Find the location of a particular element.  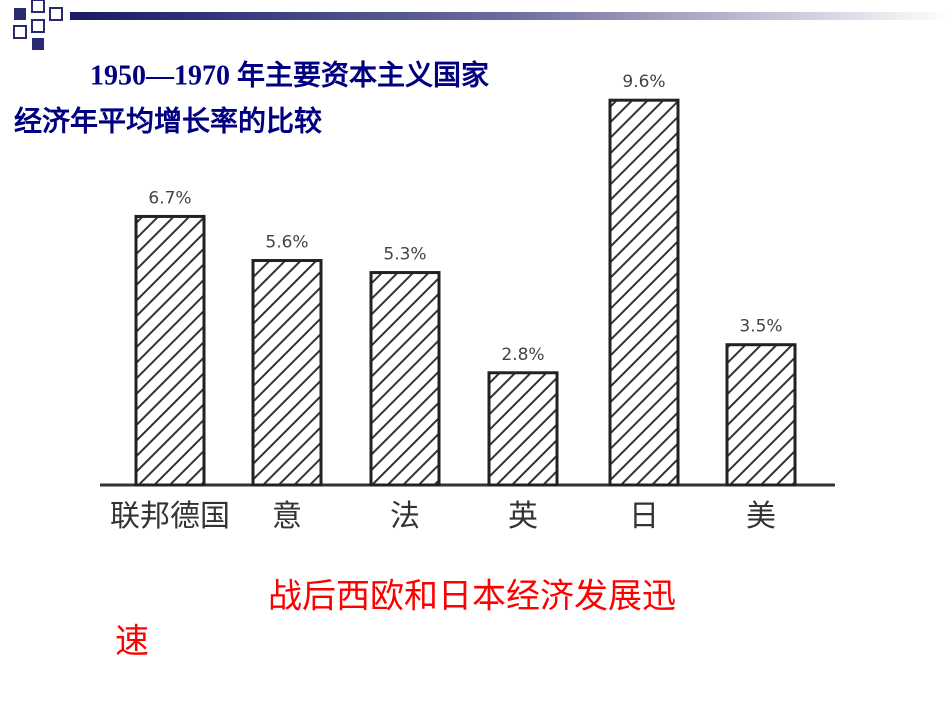

x-tick-label: 日 is located at coordinates (644, 516).